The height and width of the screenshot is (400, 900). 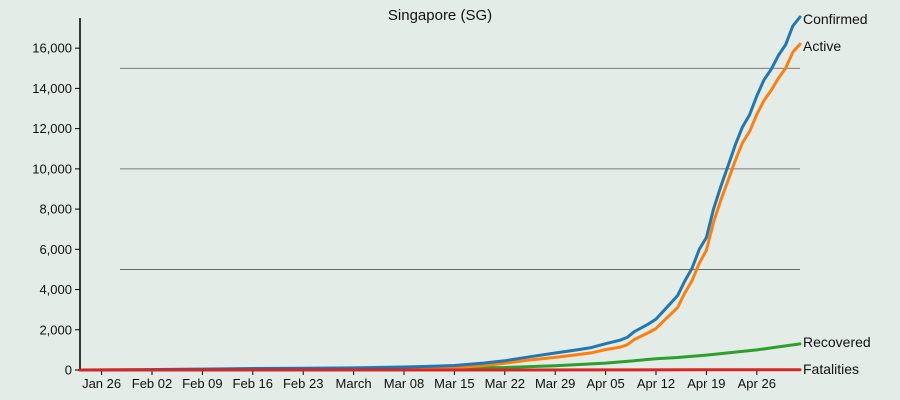 What do you see at coordinates (605, 383) in the screenshot?
I see `x-tick-label: Apr 05` at bounding box center [605, 383].